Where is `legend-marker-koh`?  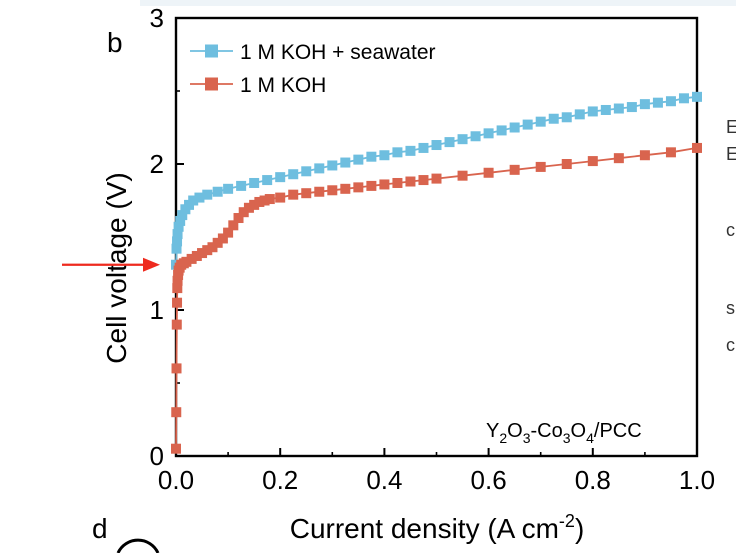
legend-marker-koh is located at coordinates (211, 84).